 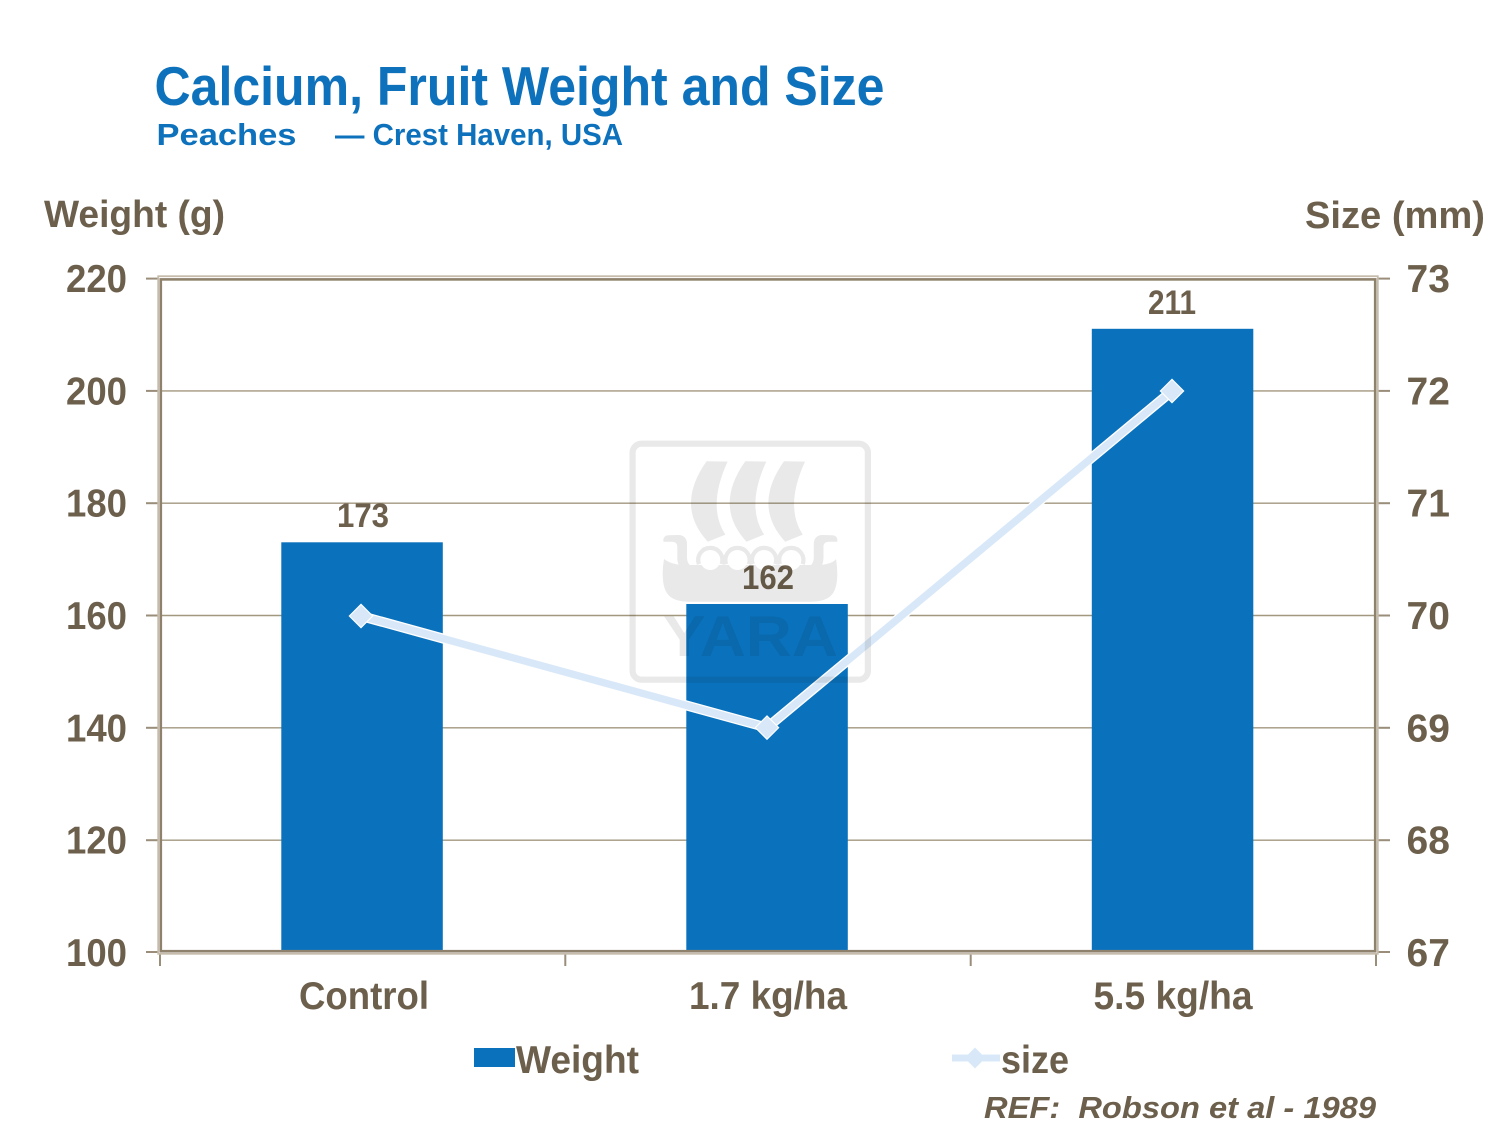 I want to click on svg-text: — Crest Haven, USA, so click(x=479, y=134).